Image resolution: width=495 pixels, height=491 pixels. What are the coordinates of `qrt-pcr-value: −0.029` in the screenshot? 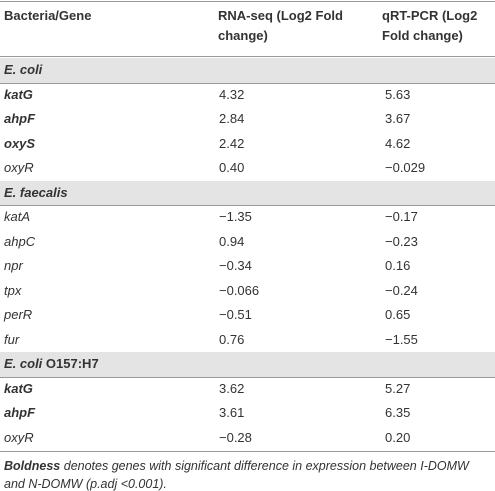 It's located at (405, 167).